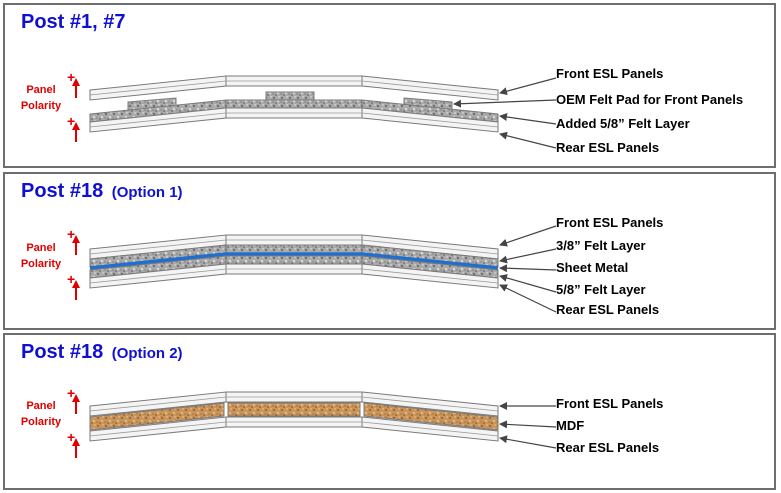  Describe the element at coordinates (601, 245) in the screenshot. I see `label-felt-layer-3-8: 3/8” Felt Layer` at that location.